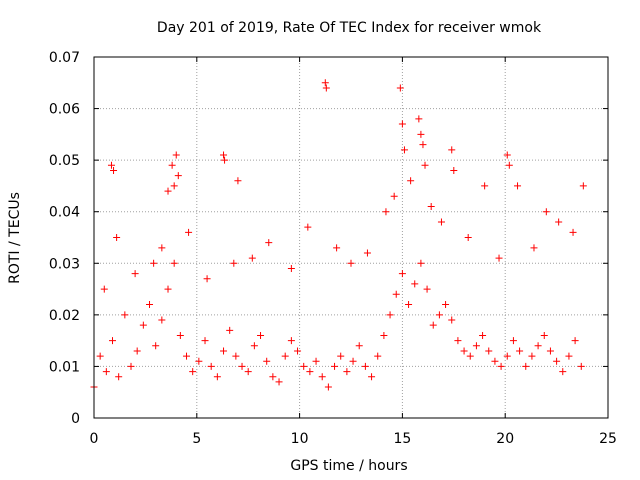 The height and width of the screenshot is (480, 640). What do you see at coordinates (64, 264) in the screenshot?
I see `y-tick-label: 0.03` at bounding box center [64, 264].